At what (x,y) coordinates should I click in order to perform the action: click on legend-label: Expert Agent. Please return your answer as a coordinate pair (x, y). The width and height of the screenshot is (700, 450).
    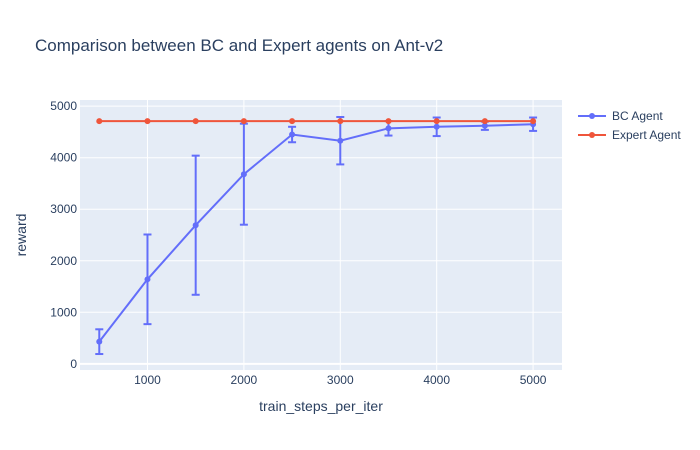
    Looking at the image, I should click on (646, 135).